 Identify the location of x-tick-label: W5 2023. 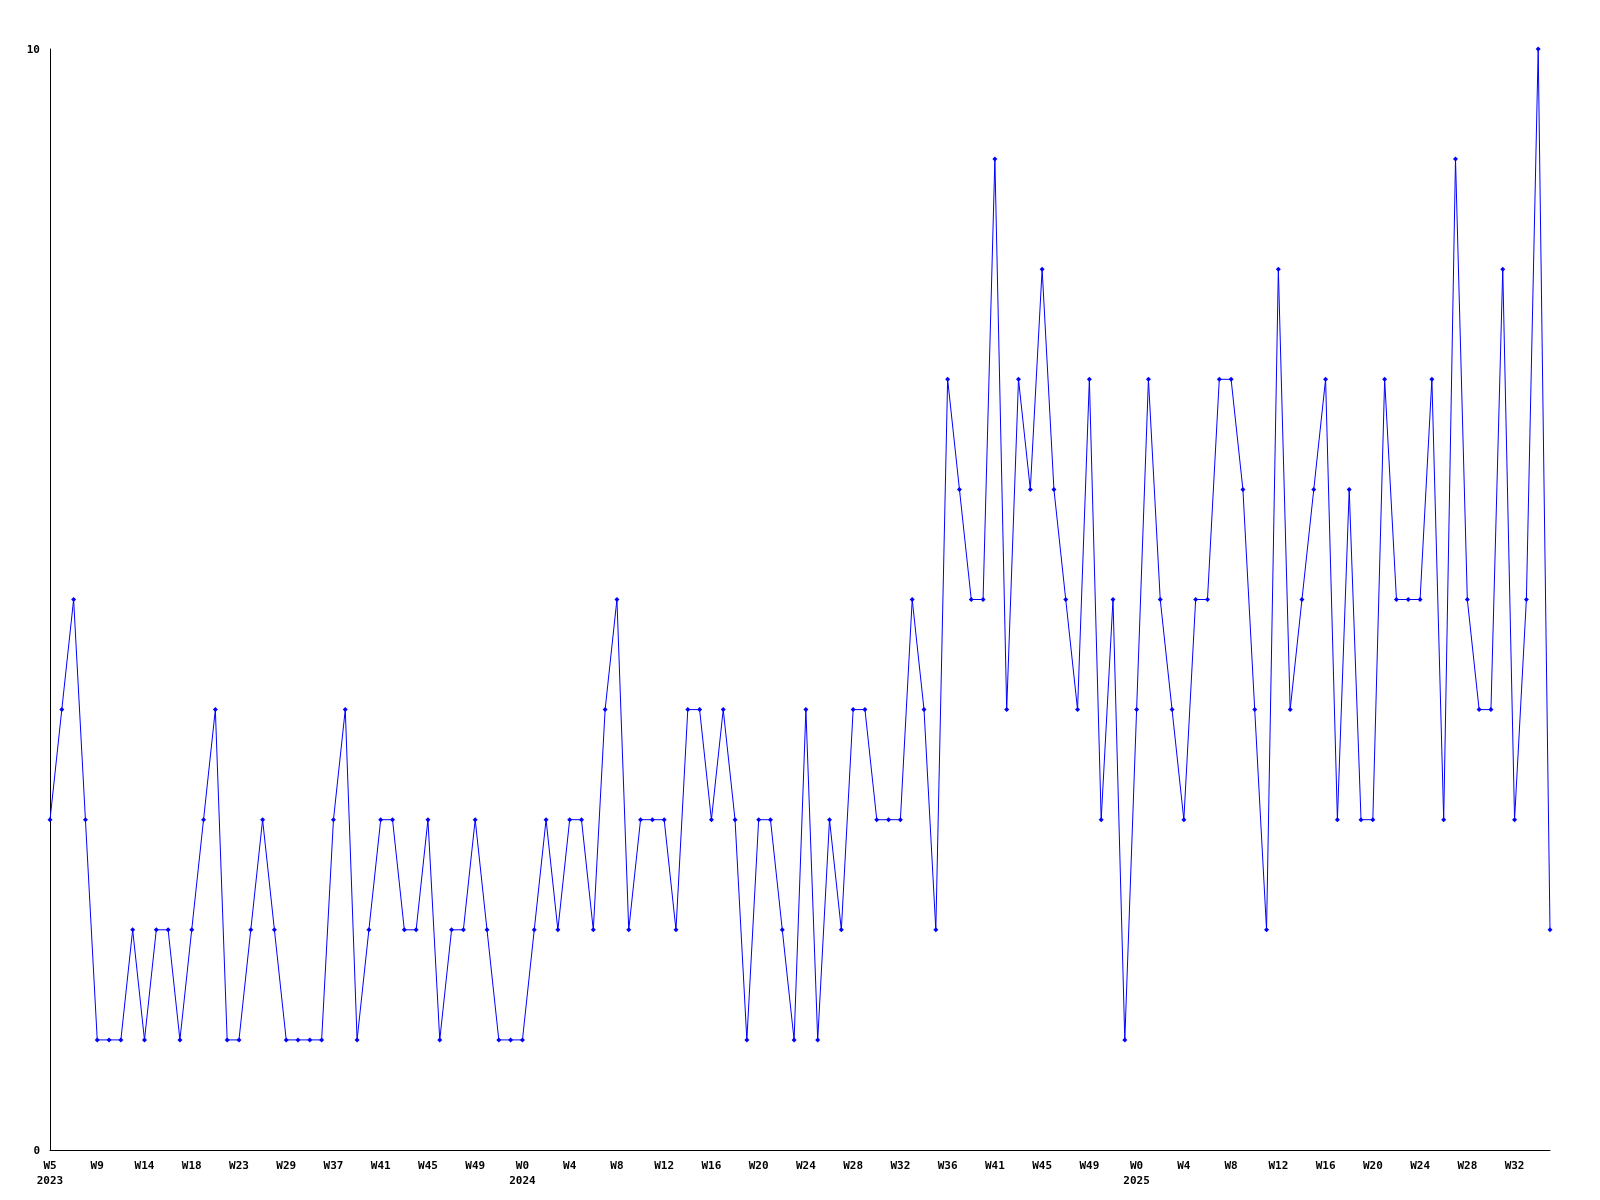
(50, 1173).